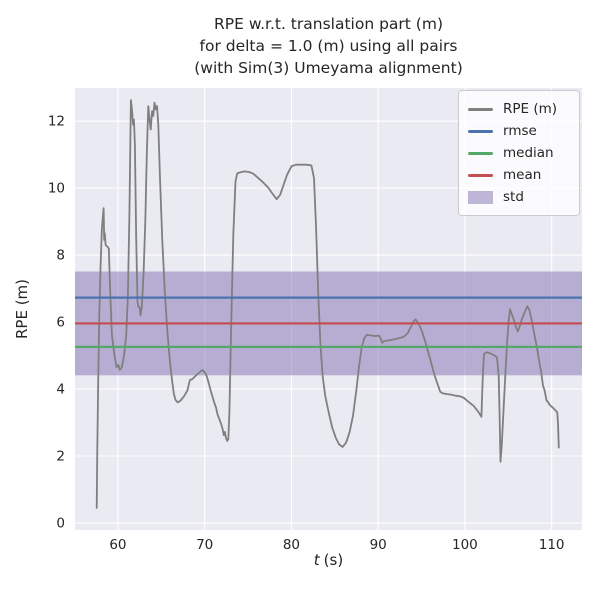  What do you see at coordinates (465, 545) in the screenshot?
I see `x-tick-label-100: 100` at bounding box center [465, 545].